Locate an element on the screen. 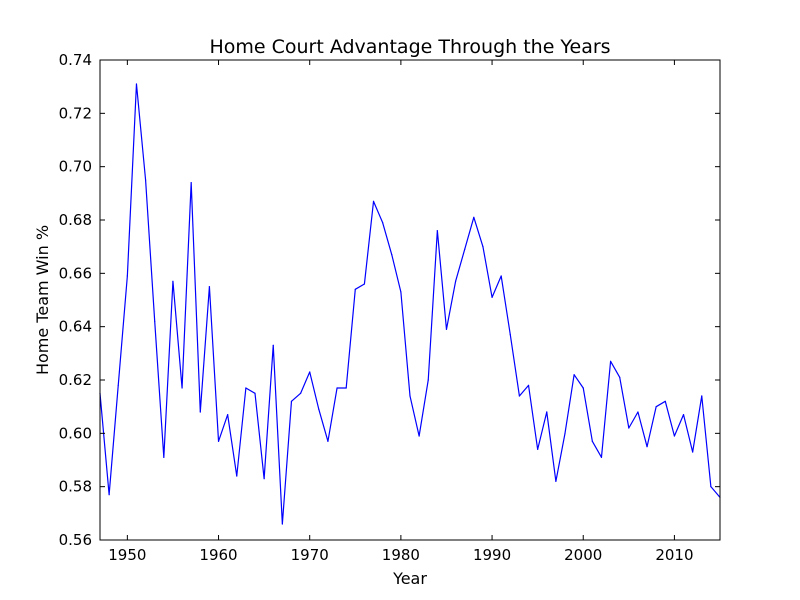 The height and width of the screenshot is (600, 800). y-tick-label: 0.68 is located at coordinates (75, 220).